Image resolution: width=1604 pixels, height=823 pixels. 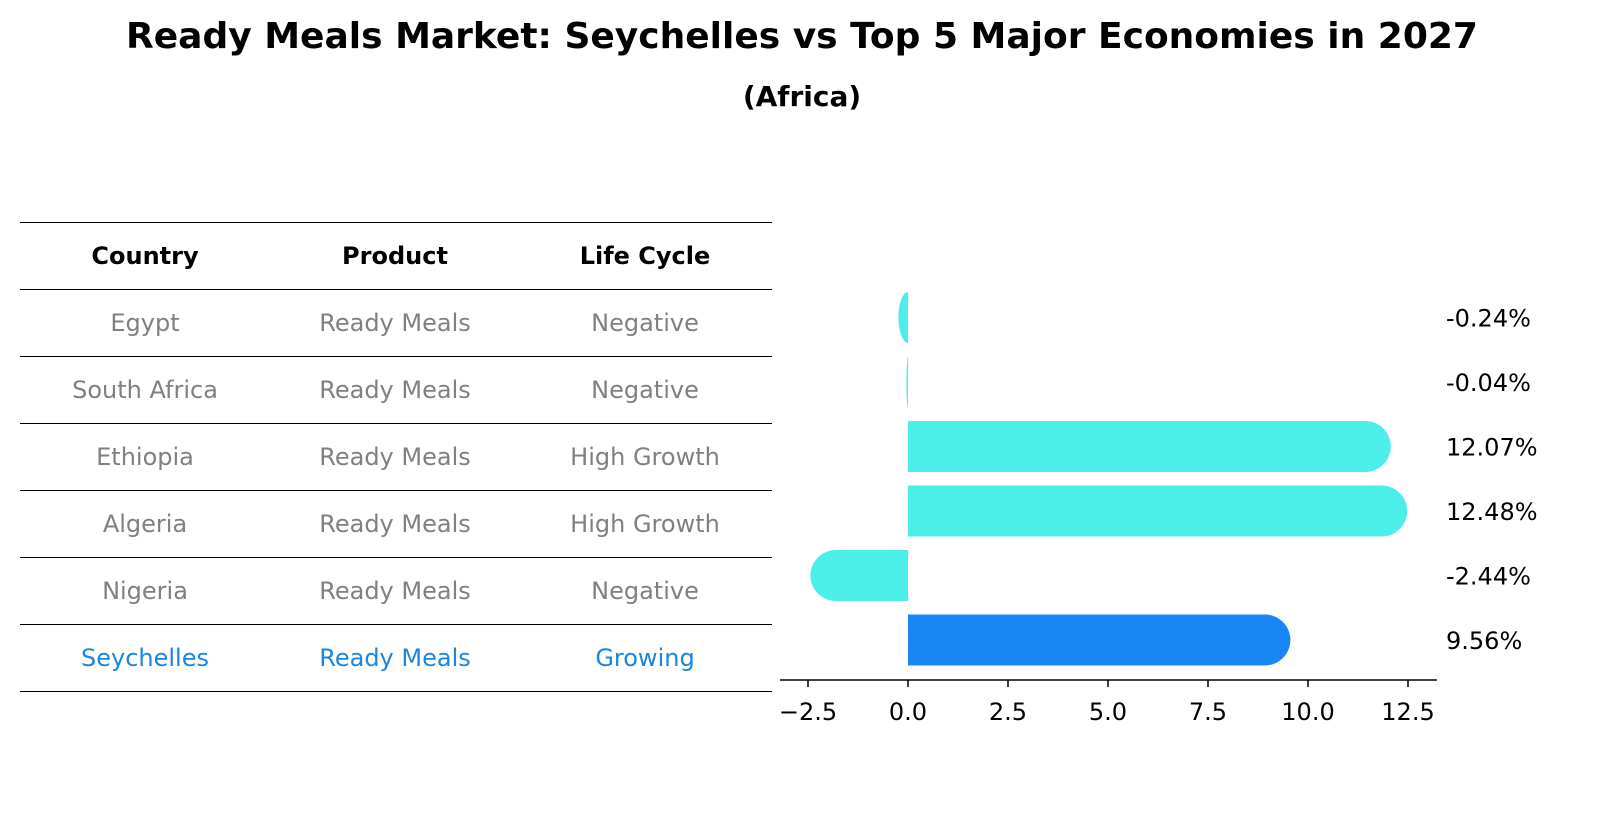 I want to click on bar-seychelles, so click(x=1099, y=640).